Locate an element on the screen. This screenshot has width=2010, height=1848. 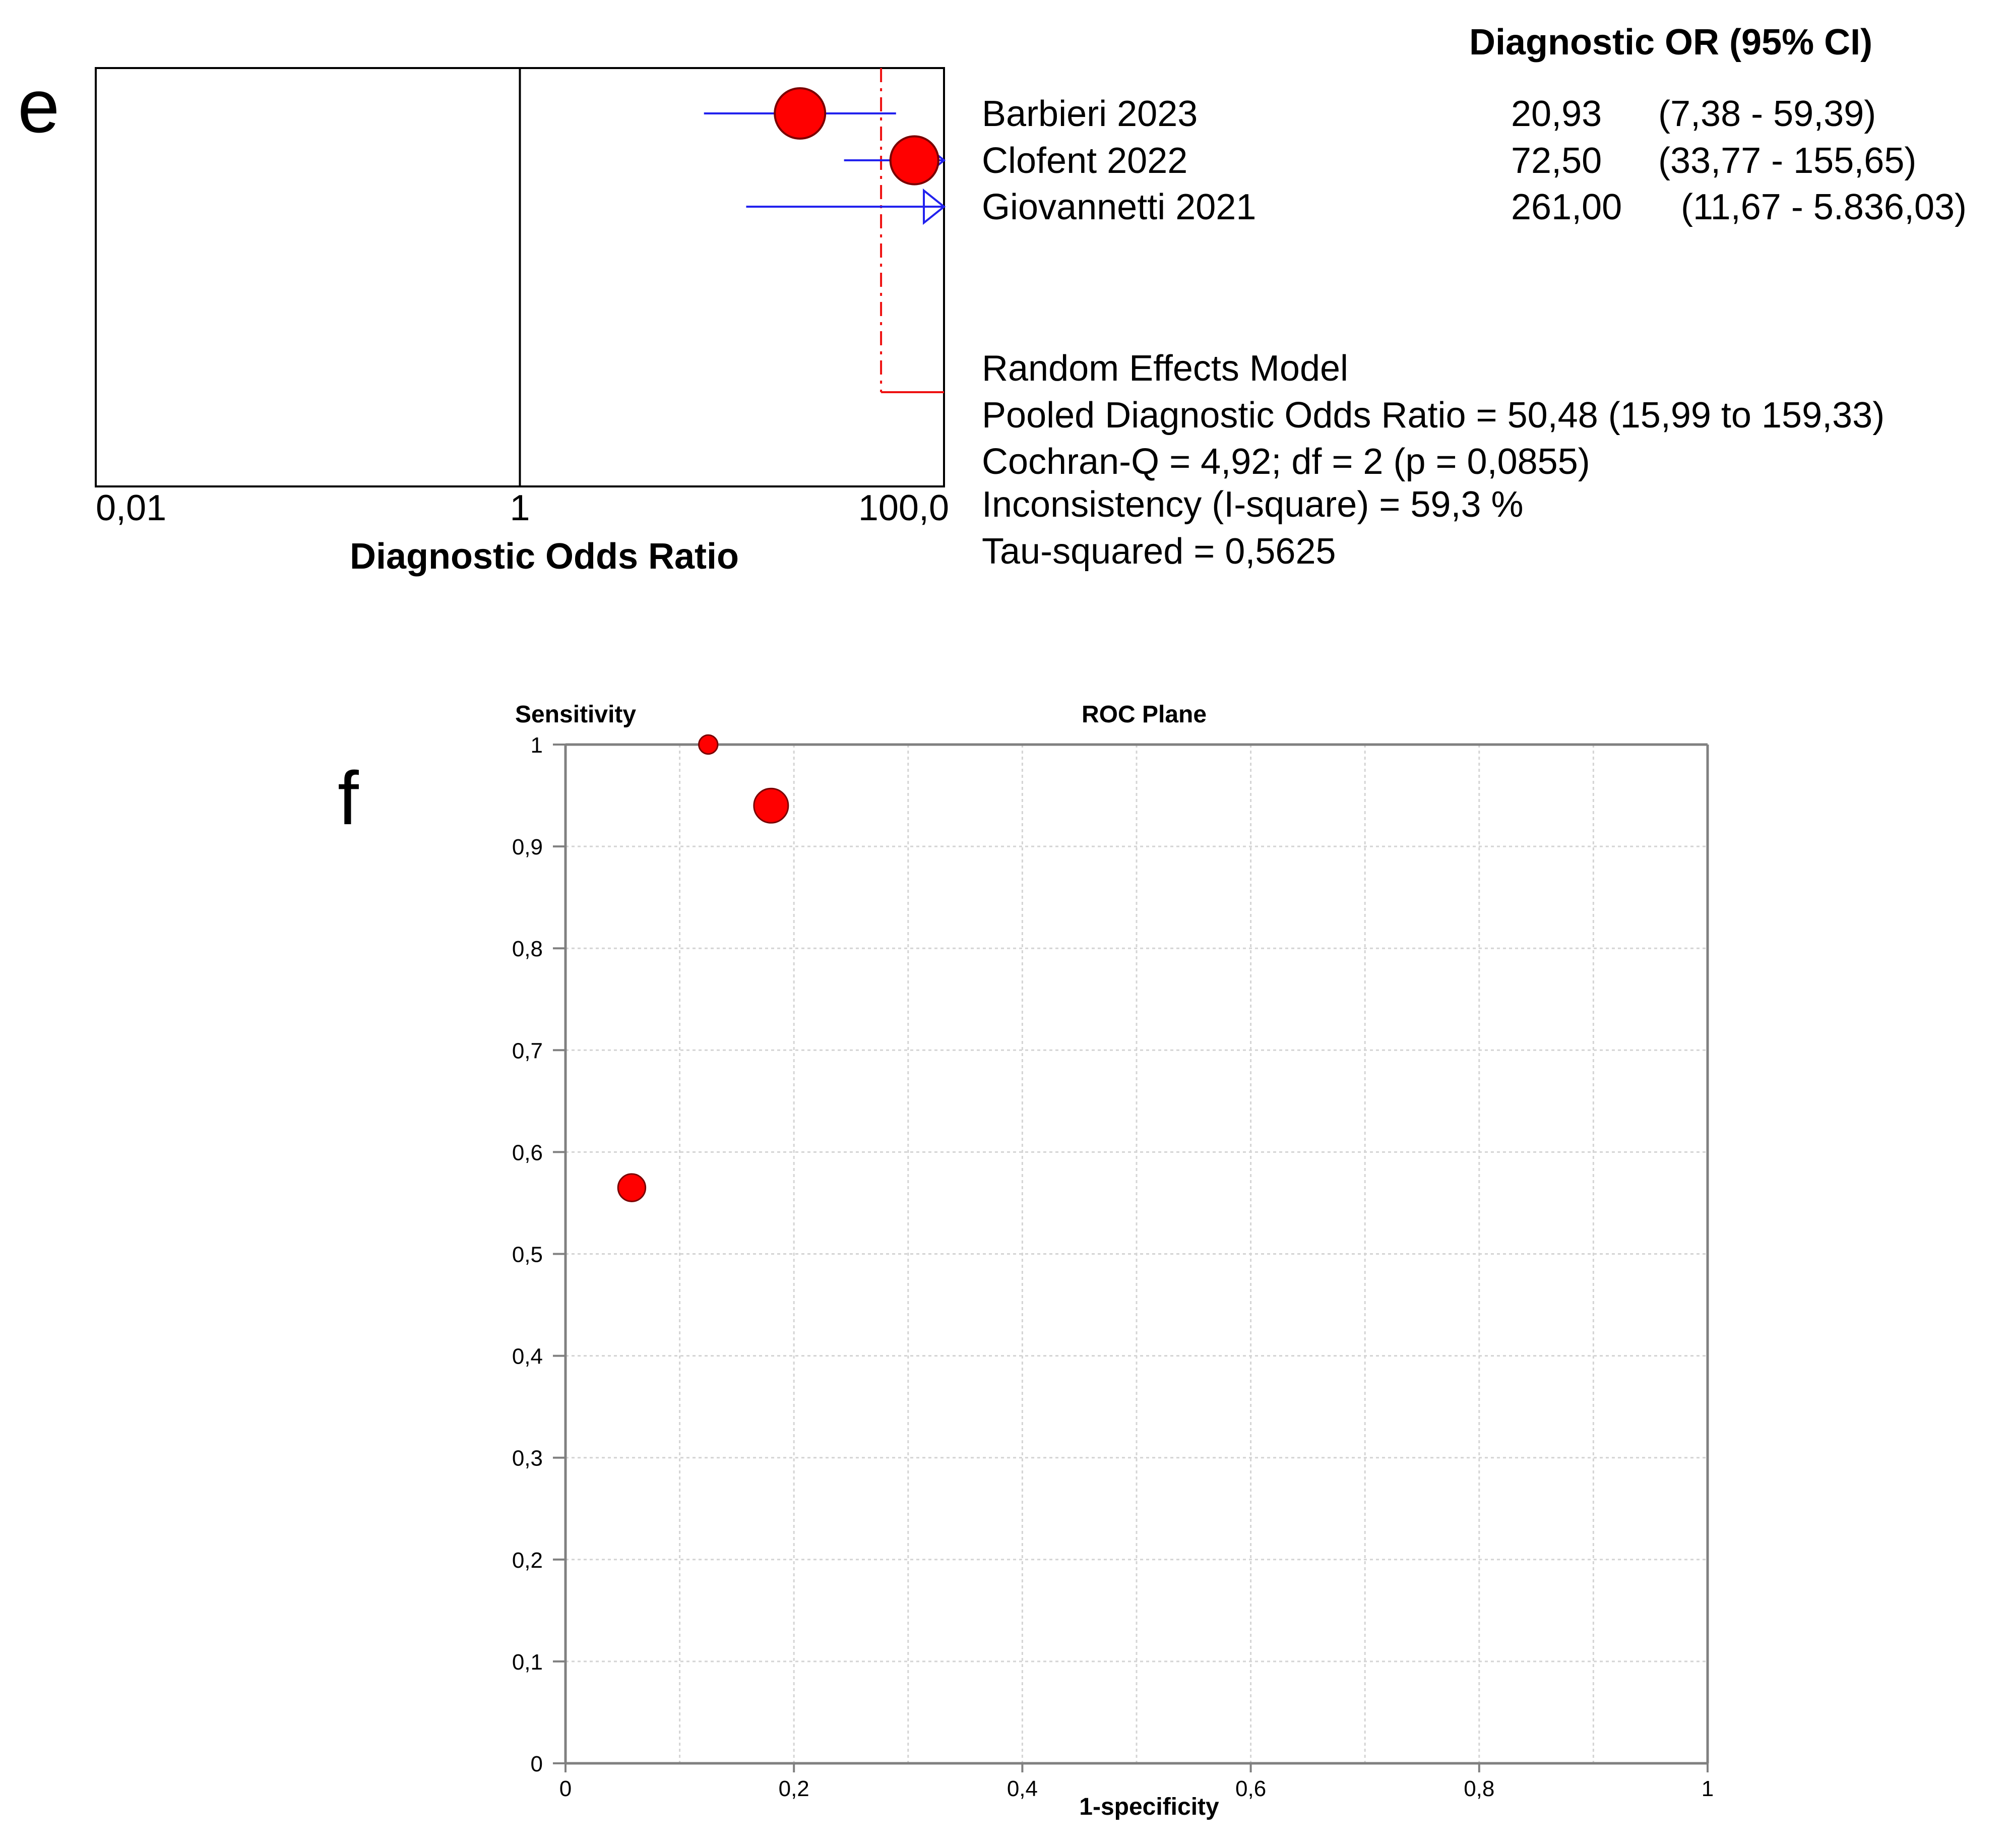
roc-y-axis-label: Sensitivity is located at coordinates (575, 714).